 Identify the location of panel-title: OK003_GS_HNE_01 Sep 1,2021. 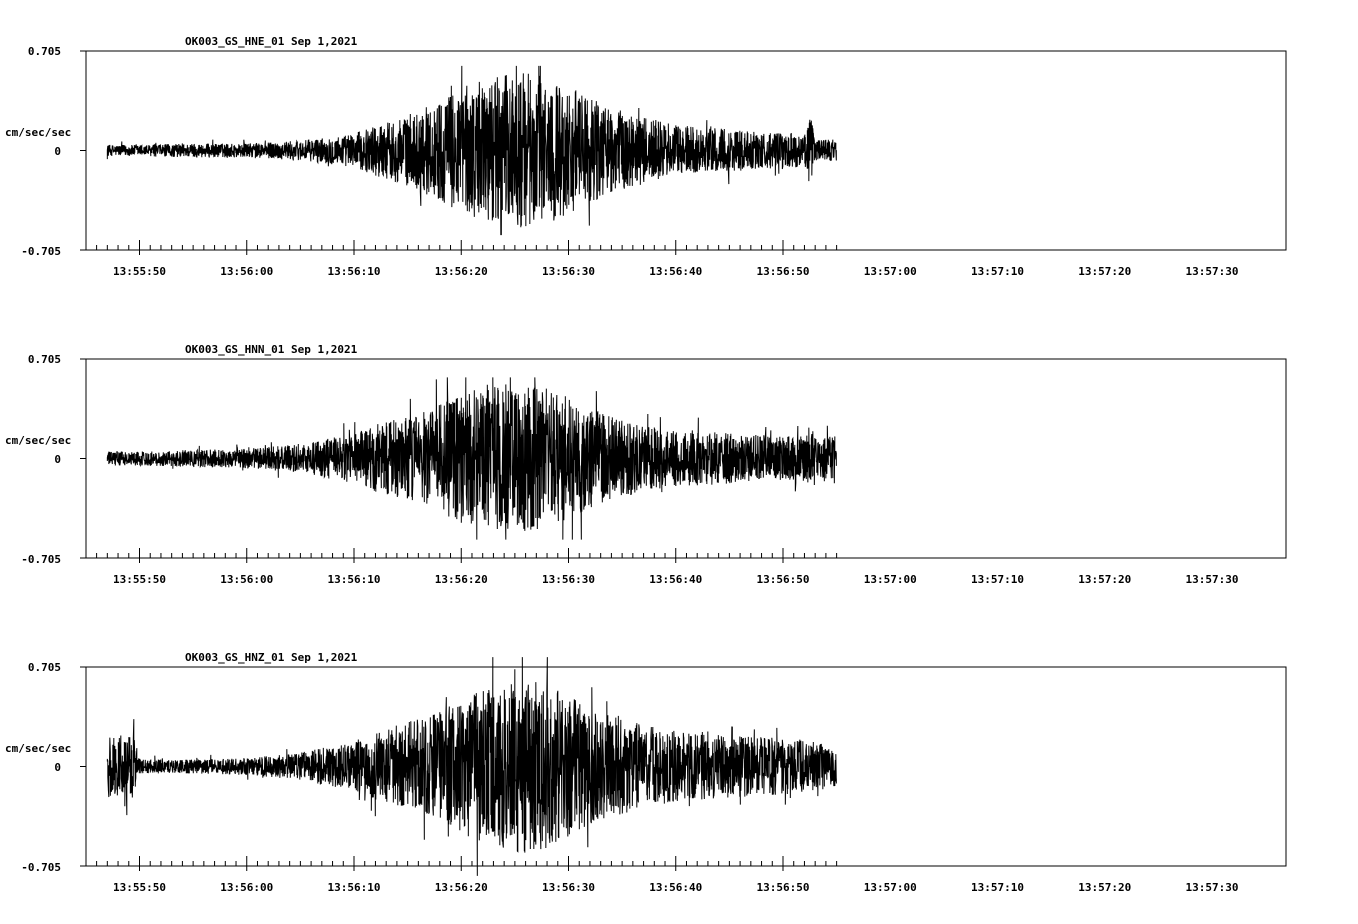
(271, 41).